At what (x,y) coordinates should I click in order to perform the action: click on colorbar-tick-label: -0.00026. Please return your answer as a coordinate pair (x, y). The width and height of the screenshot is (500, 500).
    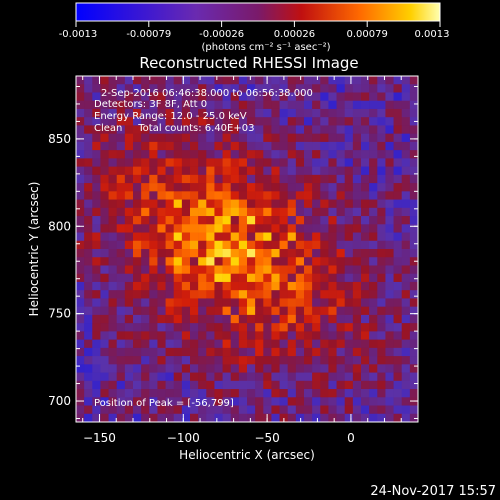
    Looking at the image, I should click on (221, 34).